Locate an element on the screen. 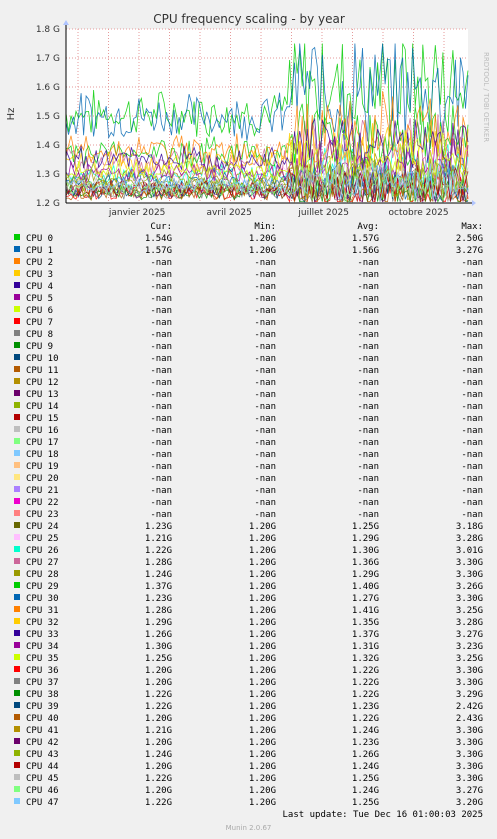 The image size is (497, 839). y-tick-label: 1.6 G is located at coordinates (48, 88).